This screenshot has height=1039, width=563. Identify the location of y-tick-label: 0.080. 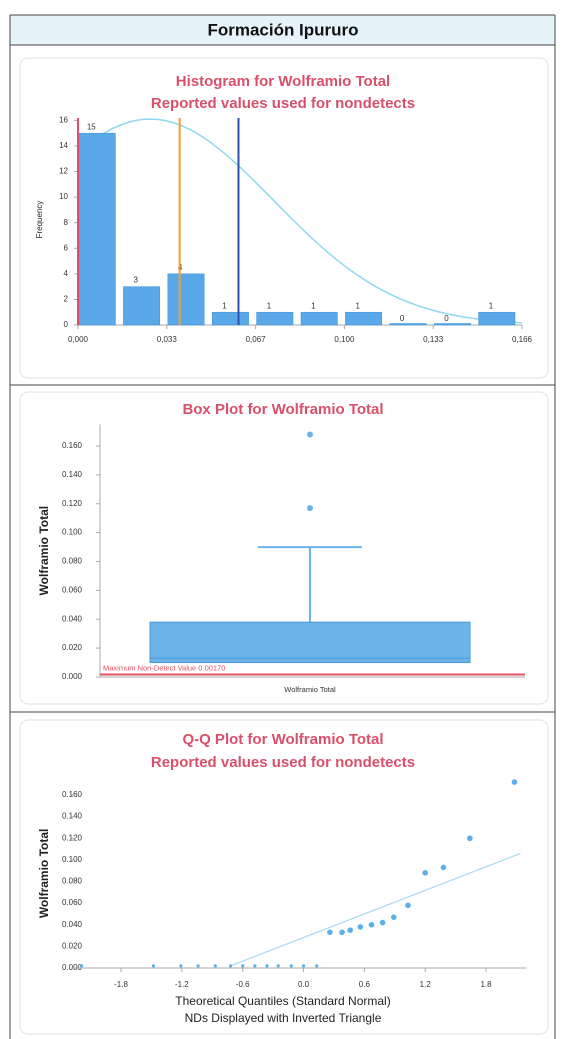
(72, 561).